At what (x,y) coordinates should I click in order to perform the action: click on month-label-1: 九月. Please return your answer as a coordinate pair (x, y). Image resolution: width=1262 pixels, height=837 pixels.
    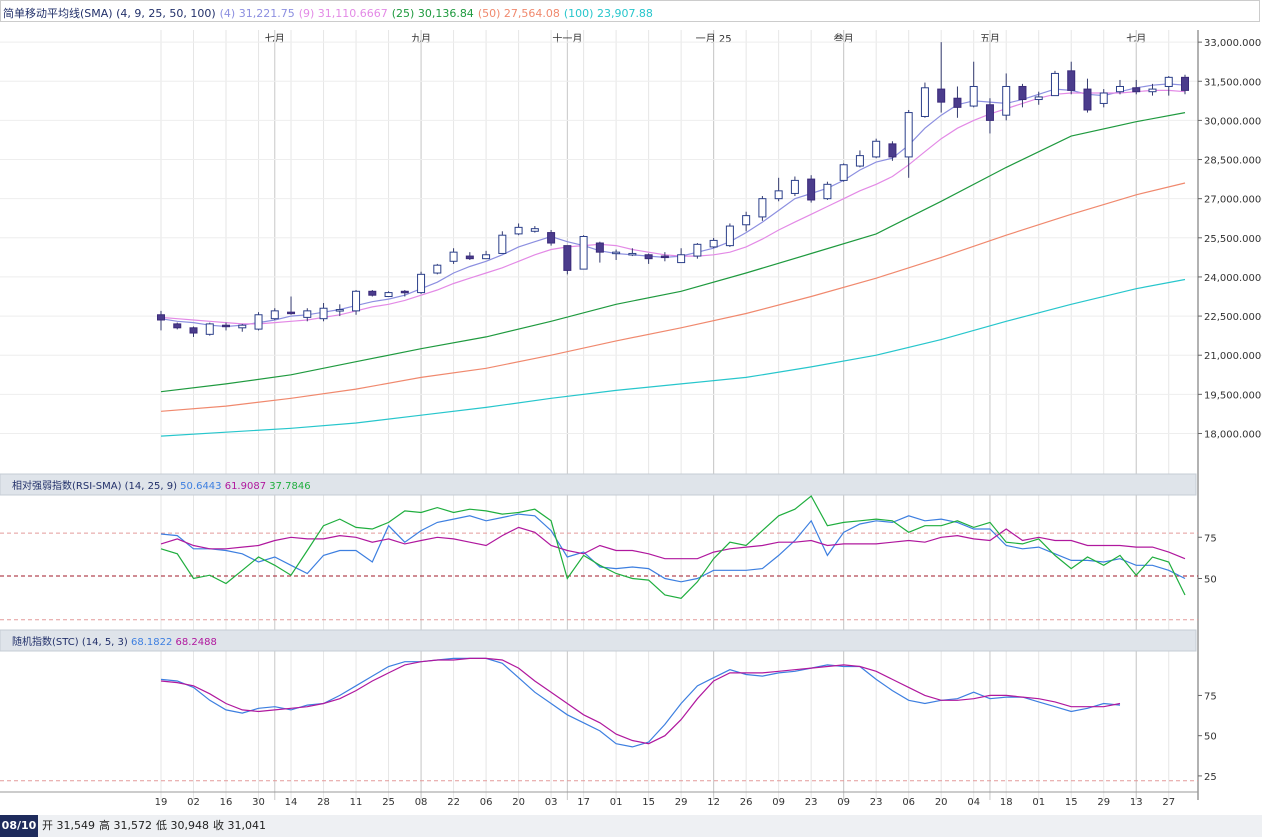
    Looking at the image, I should click on (421, 39).